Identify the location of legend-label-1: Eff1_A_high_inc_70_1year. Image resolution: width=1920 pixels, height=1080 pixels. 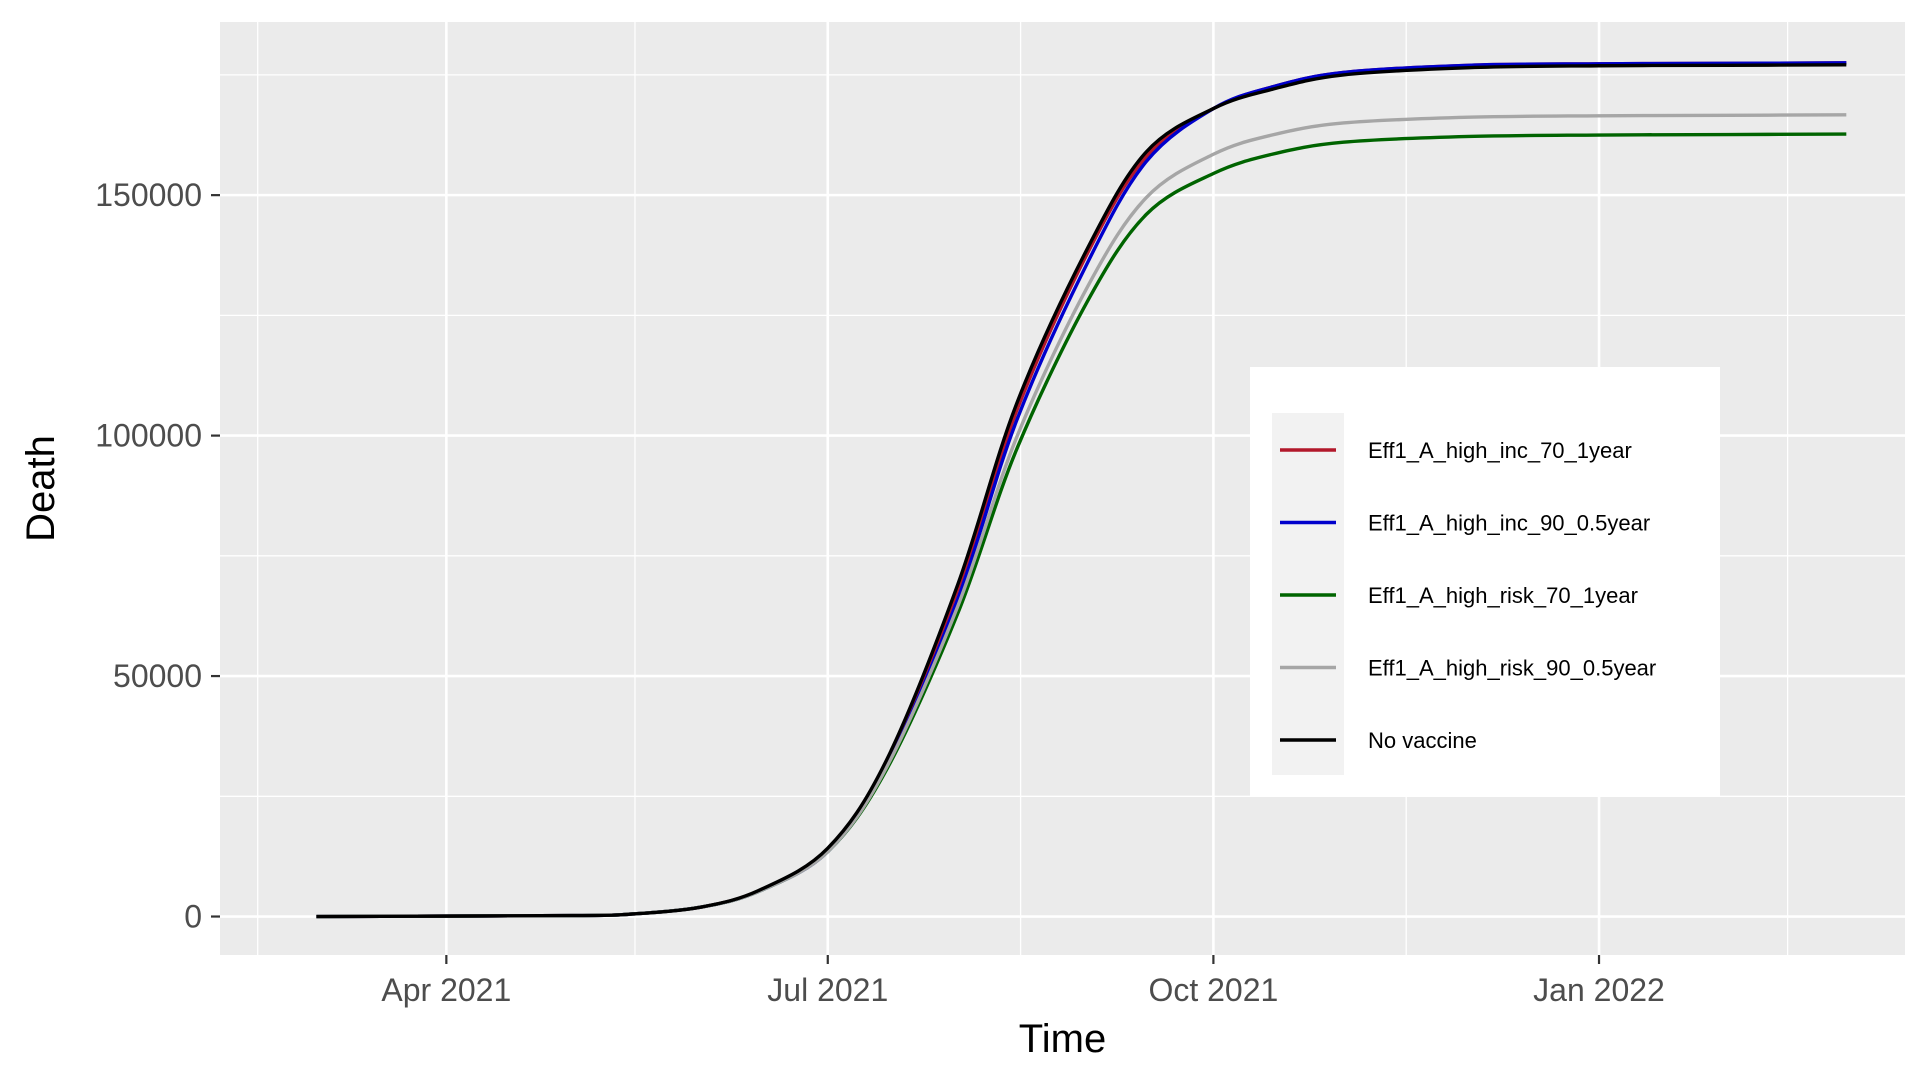
(1500, 450).